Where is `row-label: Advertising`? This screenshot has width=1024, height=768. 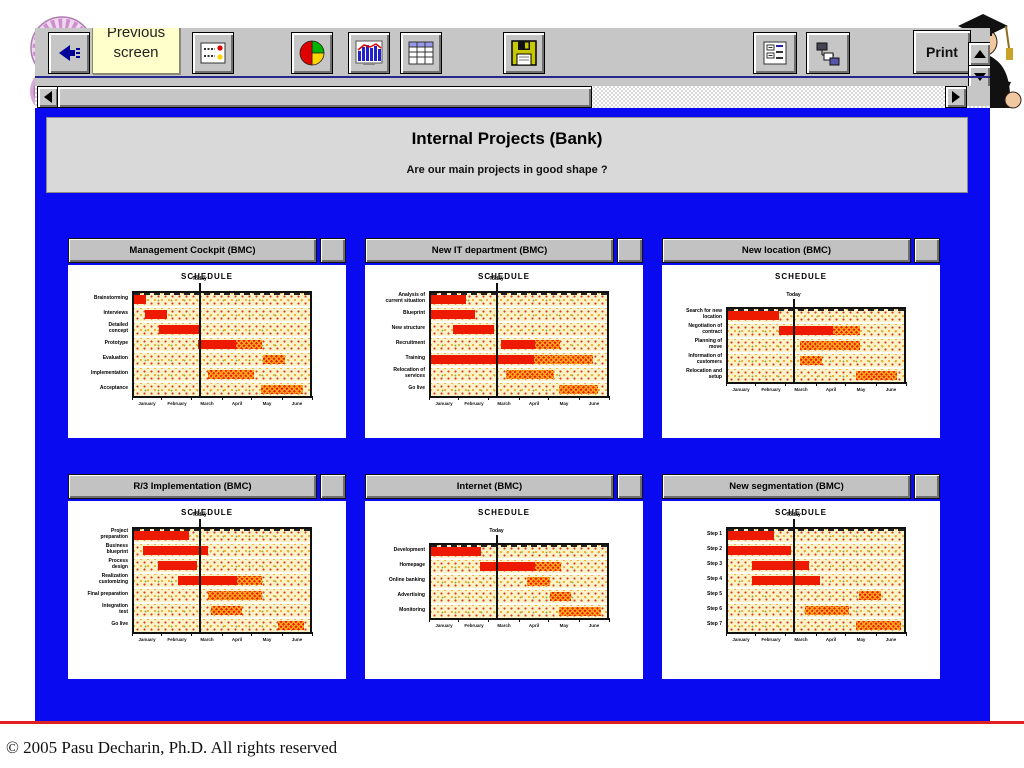 row-label: Advertising is located at coordinates (411, 594).